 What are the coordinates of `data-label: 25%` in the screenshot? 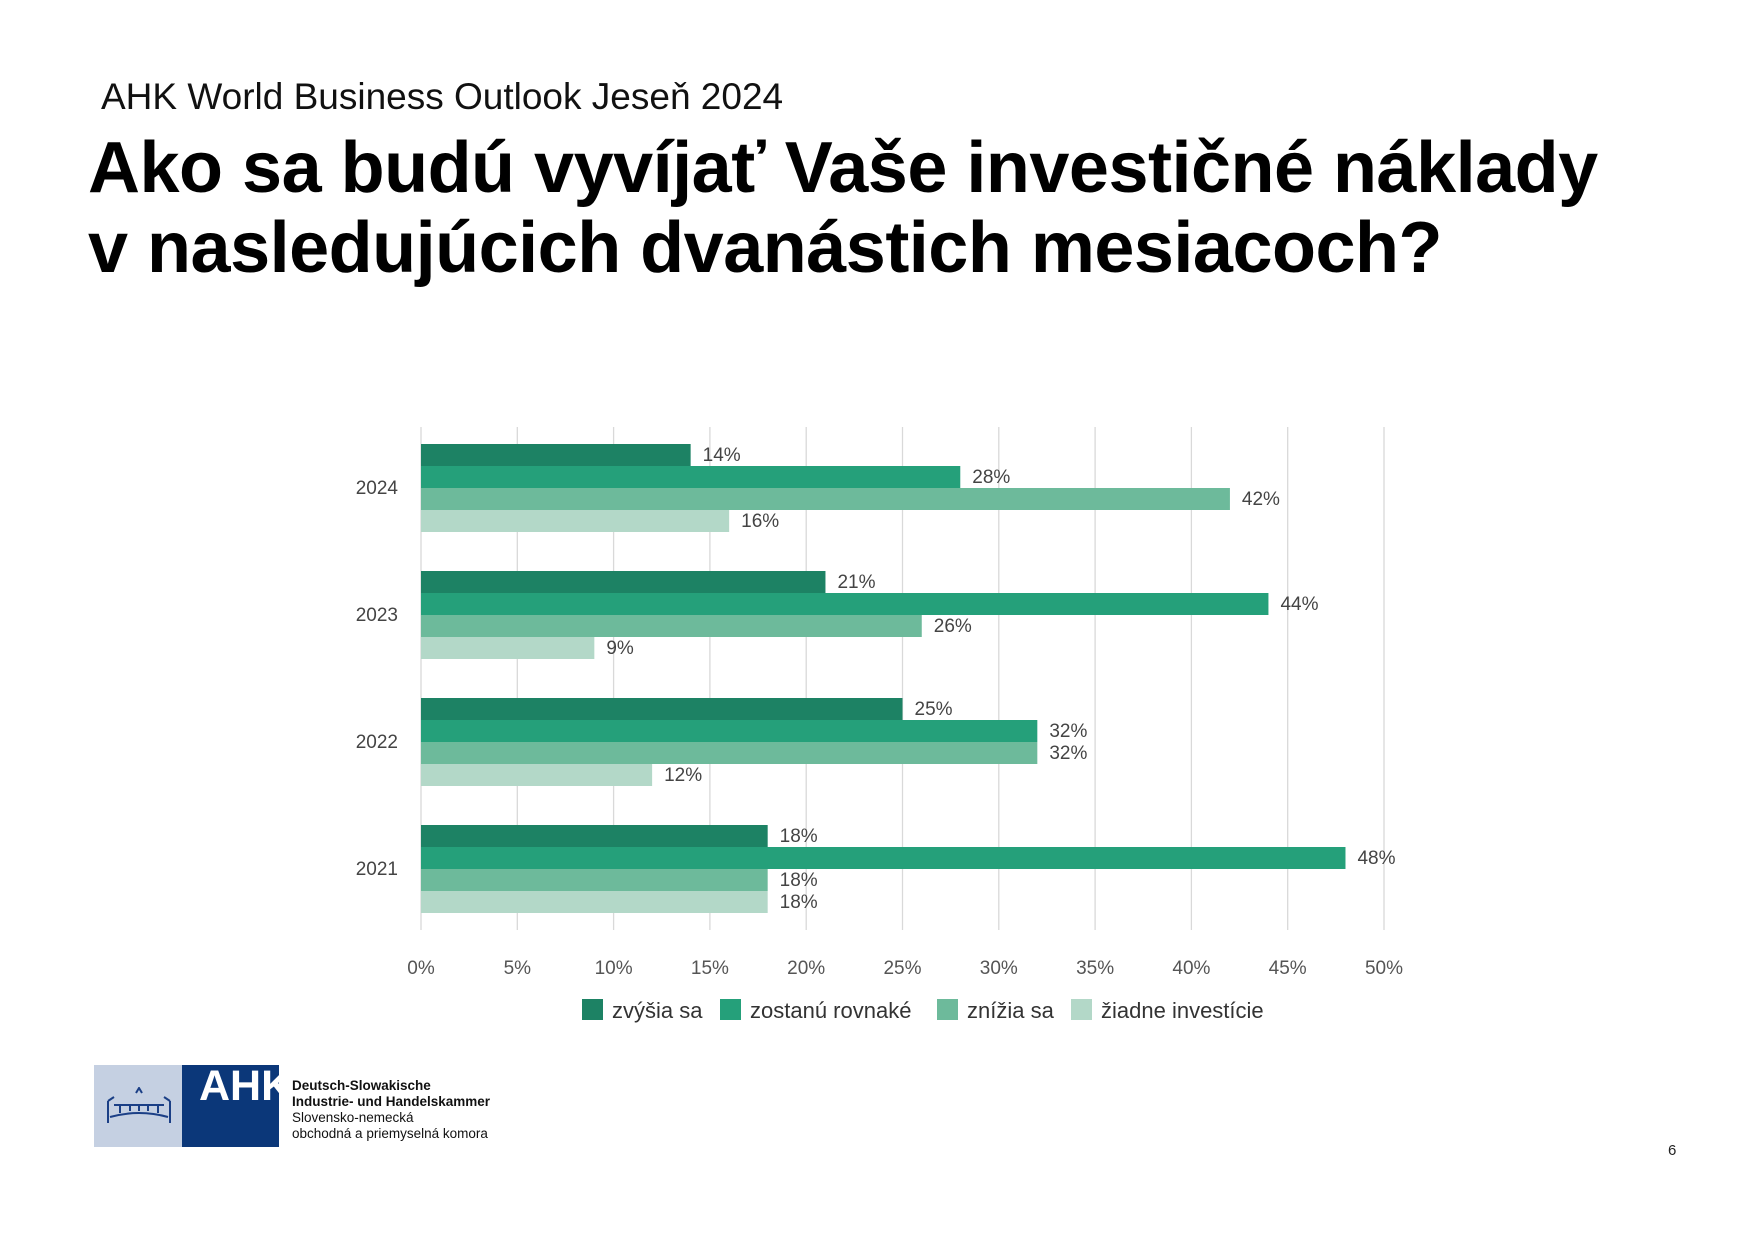 It's located at (934, 709).